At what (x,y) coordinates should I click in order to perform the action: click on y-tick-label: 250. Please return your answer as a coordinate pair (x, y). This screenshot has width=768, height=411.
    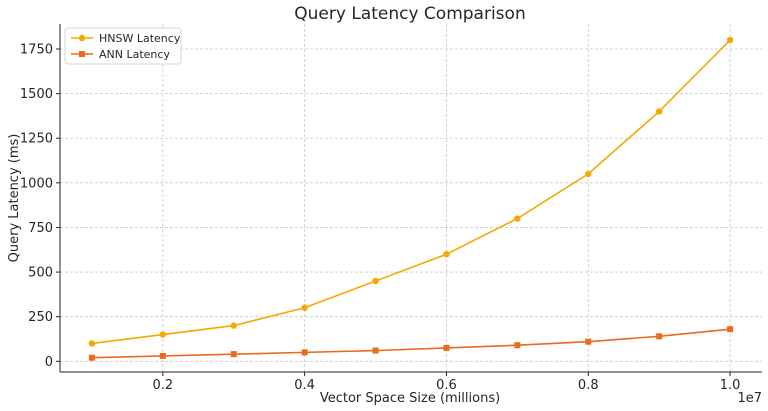
    Looking at the image, I should click on (40, 317).